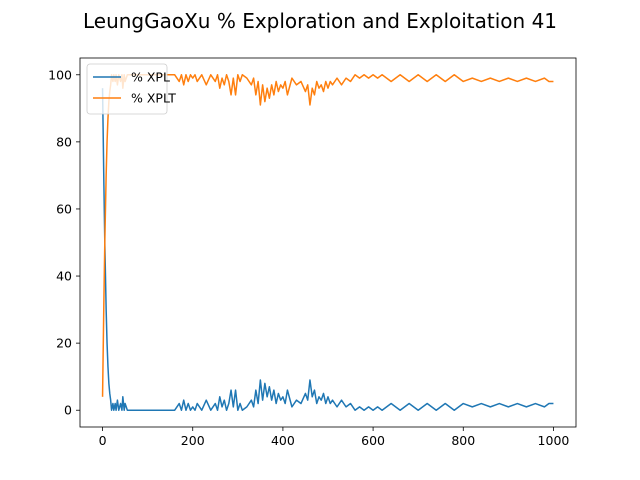 The image size is (640, 480). I want to click on y-tick-label: 80, so click(64, 141).